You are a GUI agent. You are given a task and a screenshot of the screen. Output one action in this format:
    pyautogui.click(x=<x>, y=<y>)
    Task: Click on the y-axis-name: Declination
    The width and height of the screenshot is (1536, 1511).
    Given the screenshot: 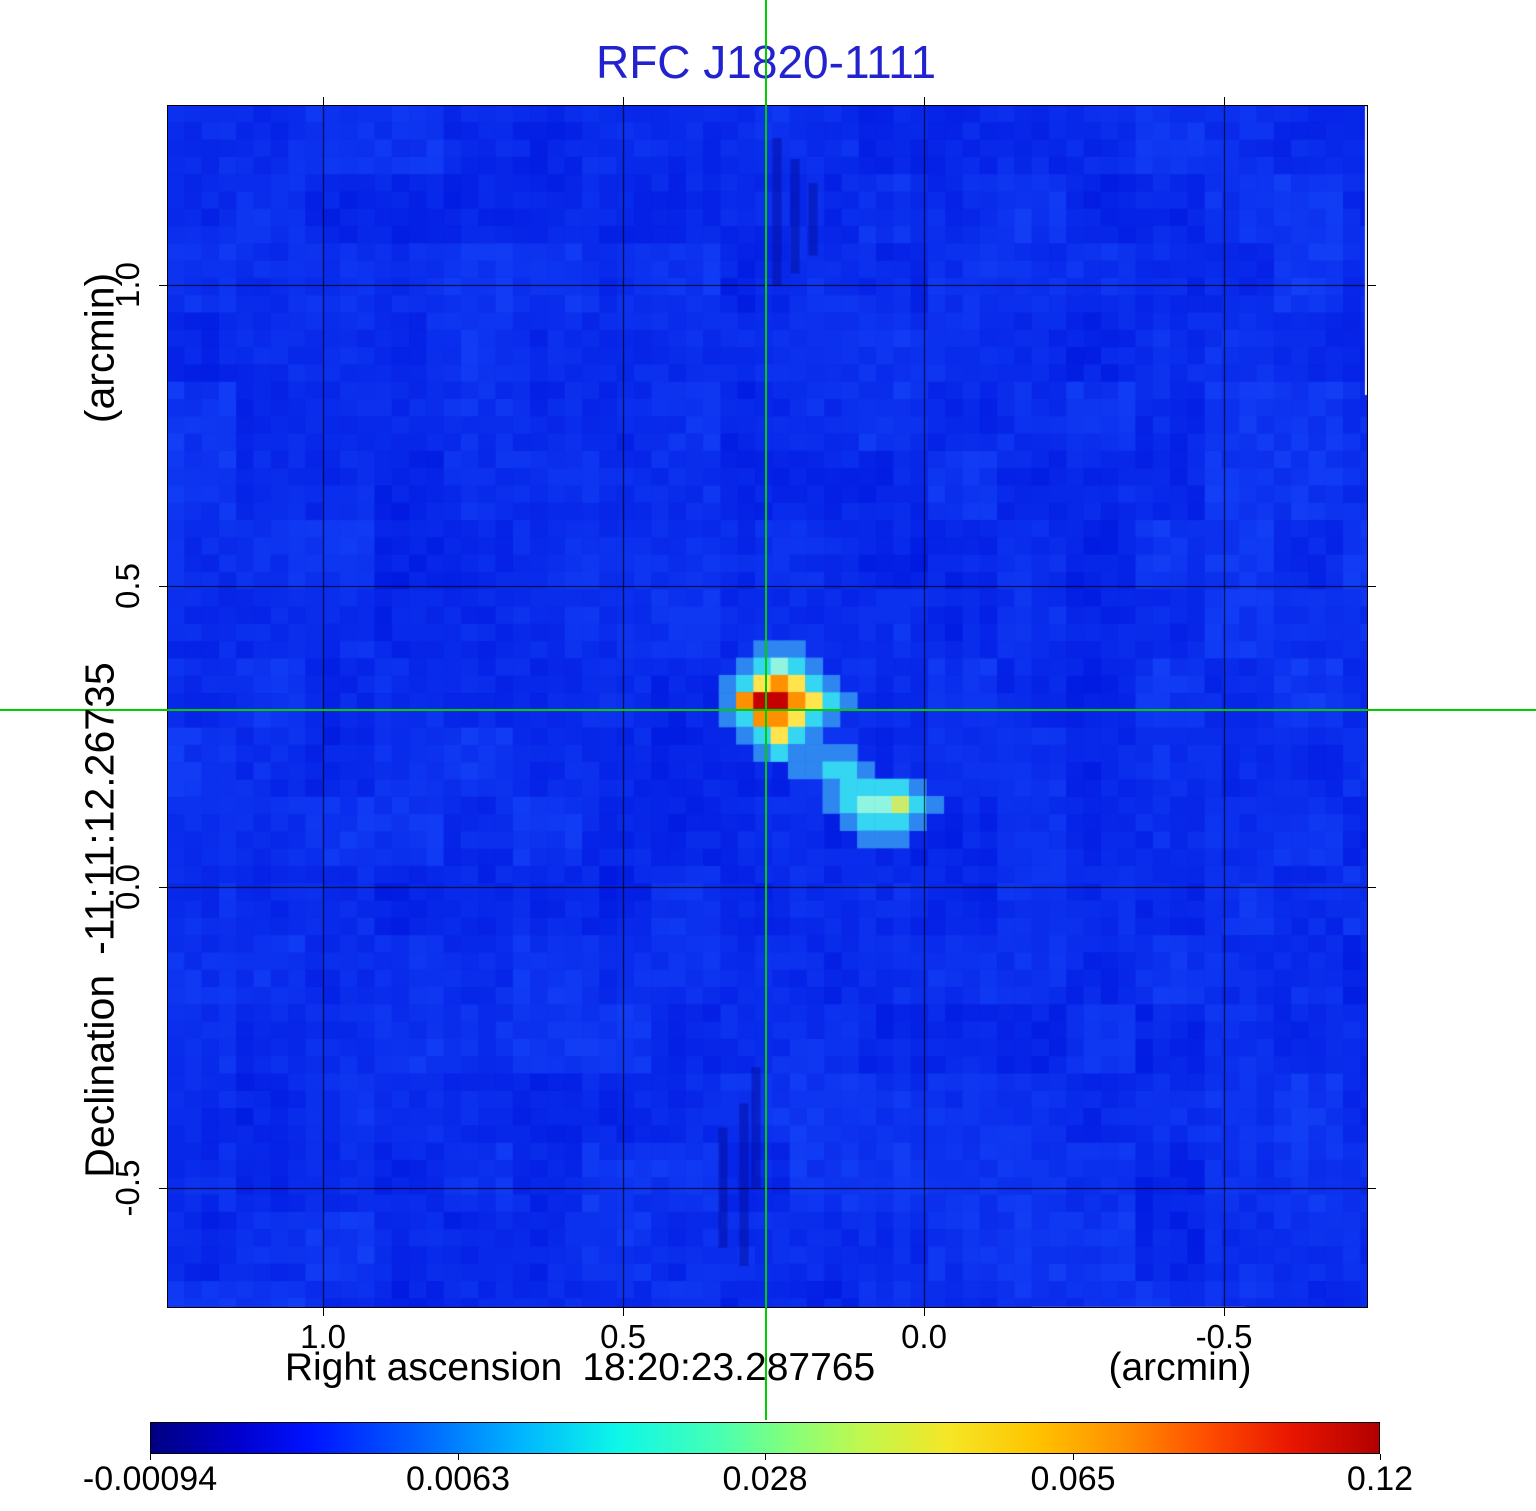 What is the action you would take?
    pyautogui.click(x=99, y=1076)
    